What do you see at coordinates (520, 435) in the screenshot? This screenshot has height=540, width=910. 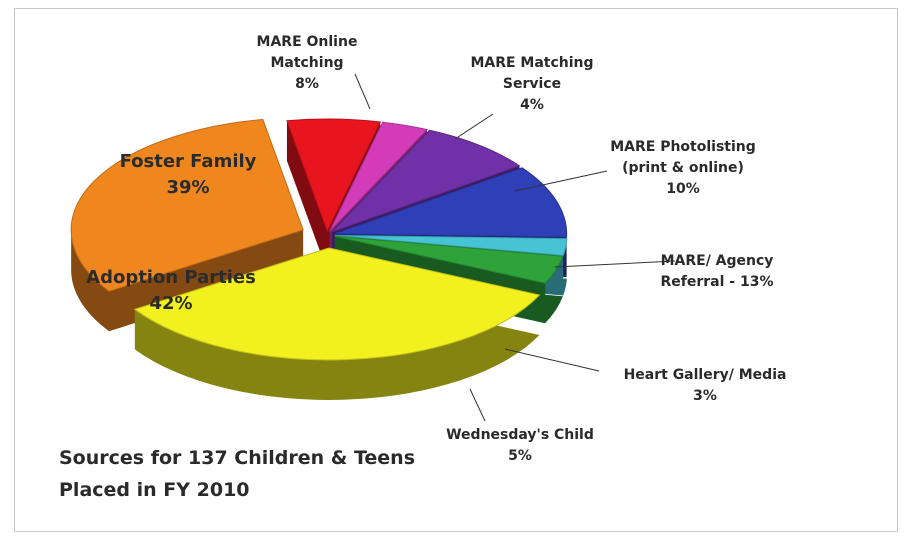 I see `slice-label-5-line-0: Wednesday's Child` at bounding box center [520, 435].